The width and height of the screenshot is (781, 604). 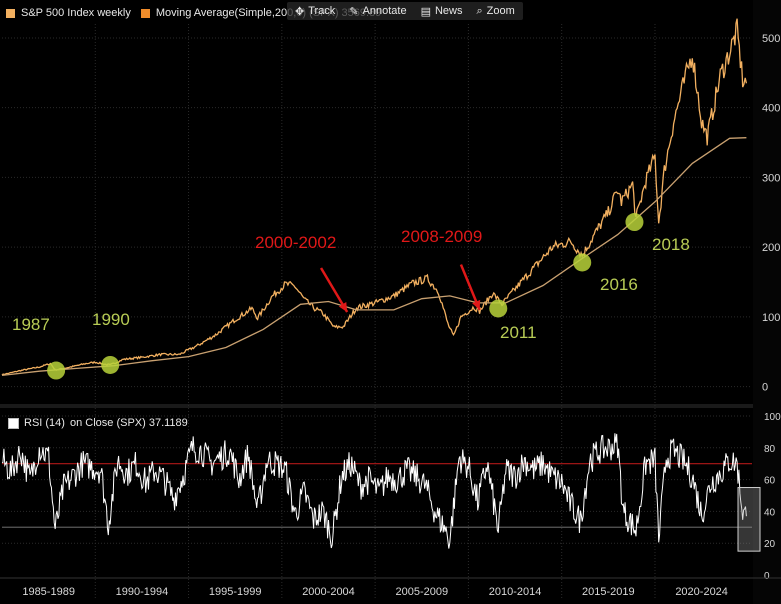 I want to click on rsi-legend: RSI (14) on Close (SPX) 37.1189, so click(x=98, y=423).